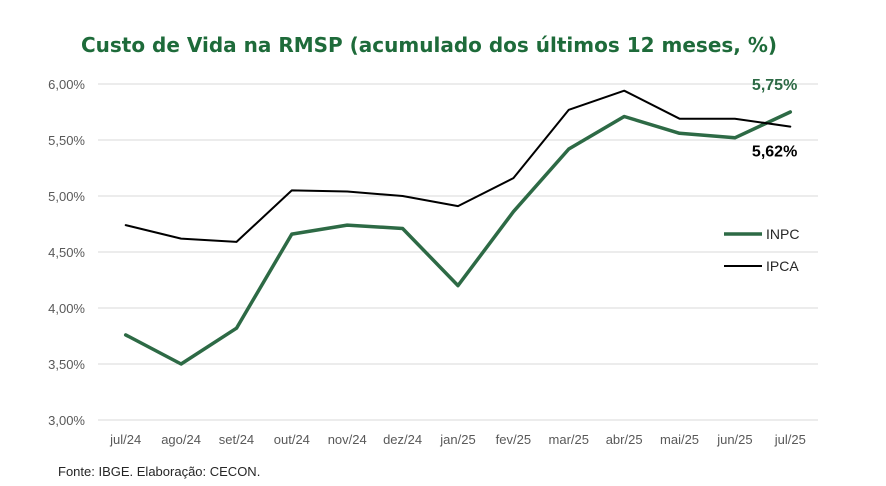 The image size is (886, 486). What do you see at coordinates (66, 420) in the screenshot?
I see `y-tick-label: 3,00%` at bounding box center [66, 420].